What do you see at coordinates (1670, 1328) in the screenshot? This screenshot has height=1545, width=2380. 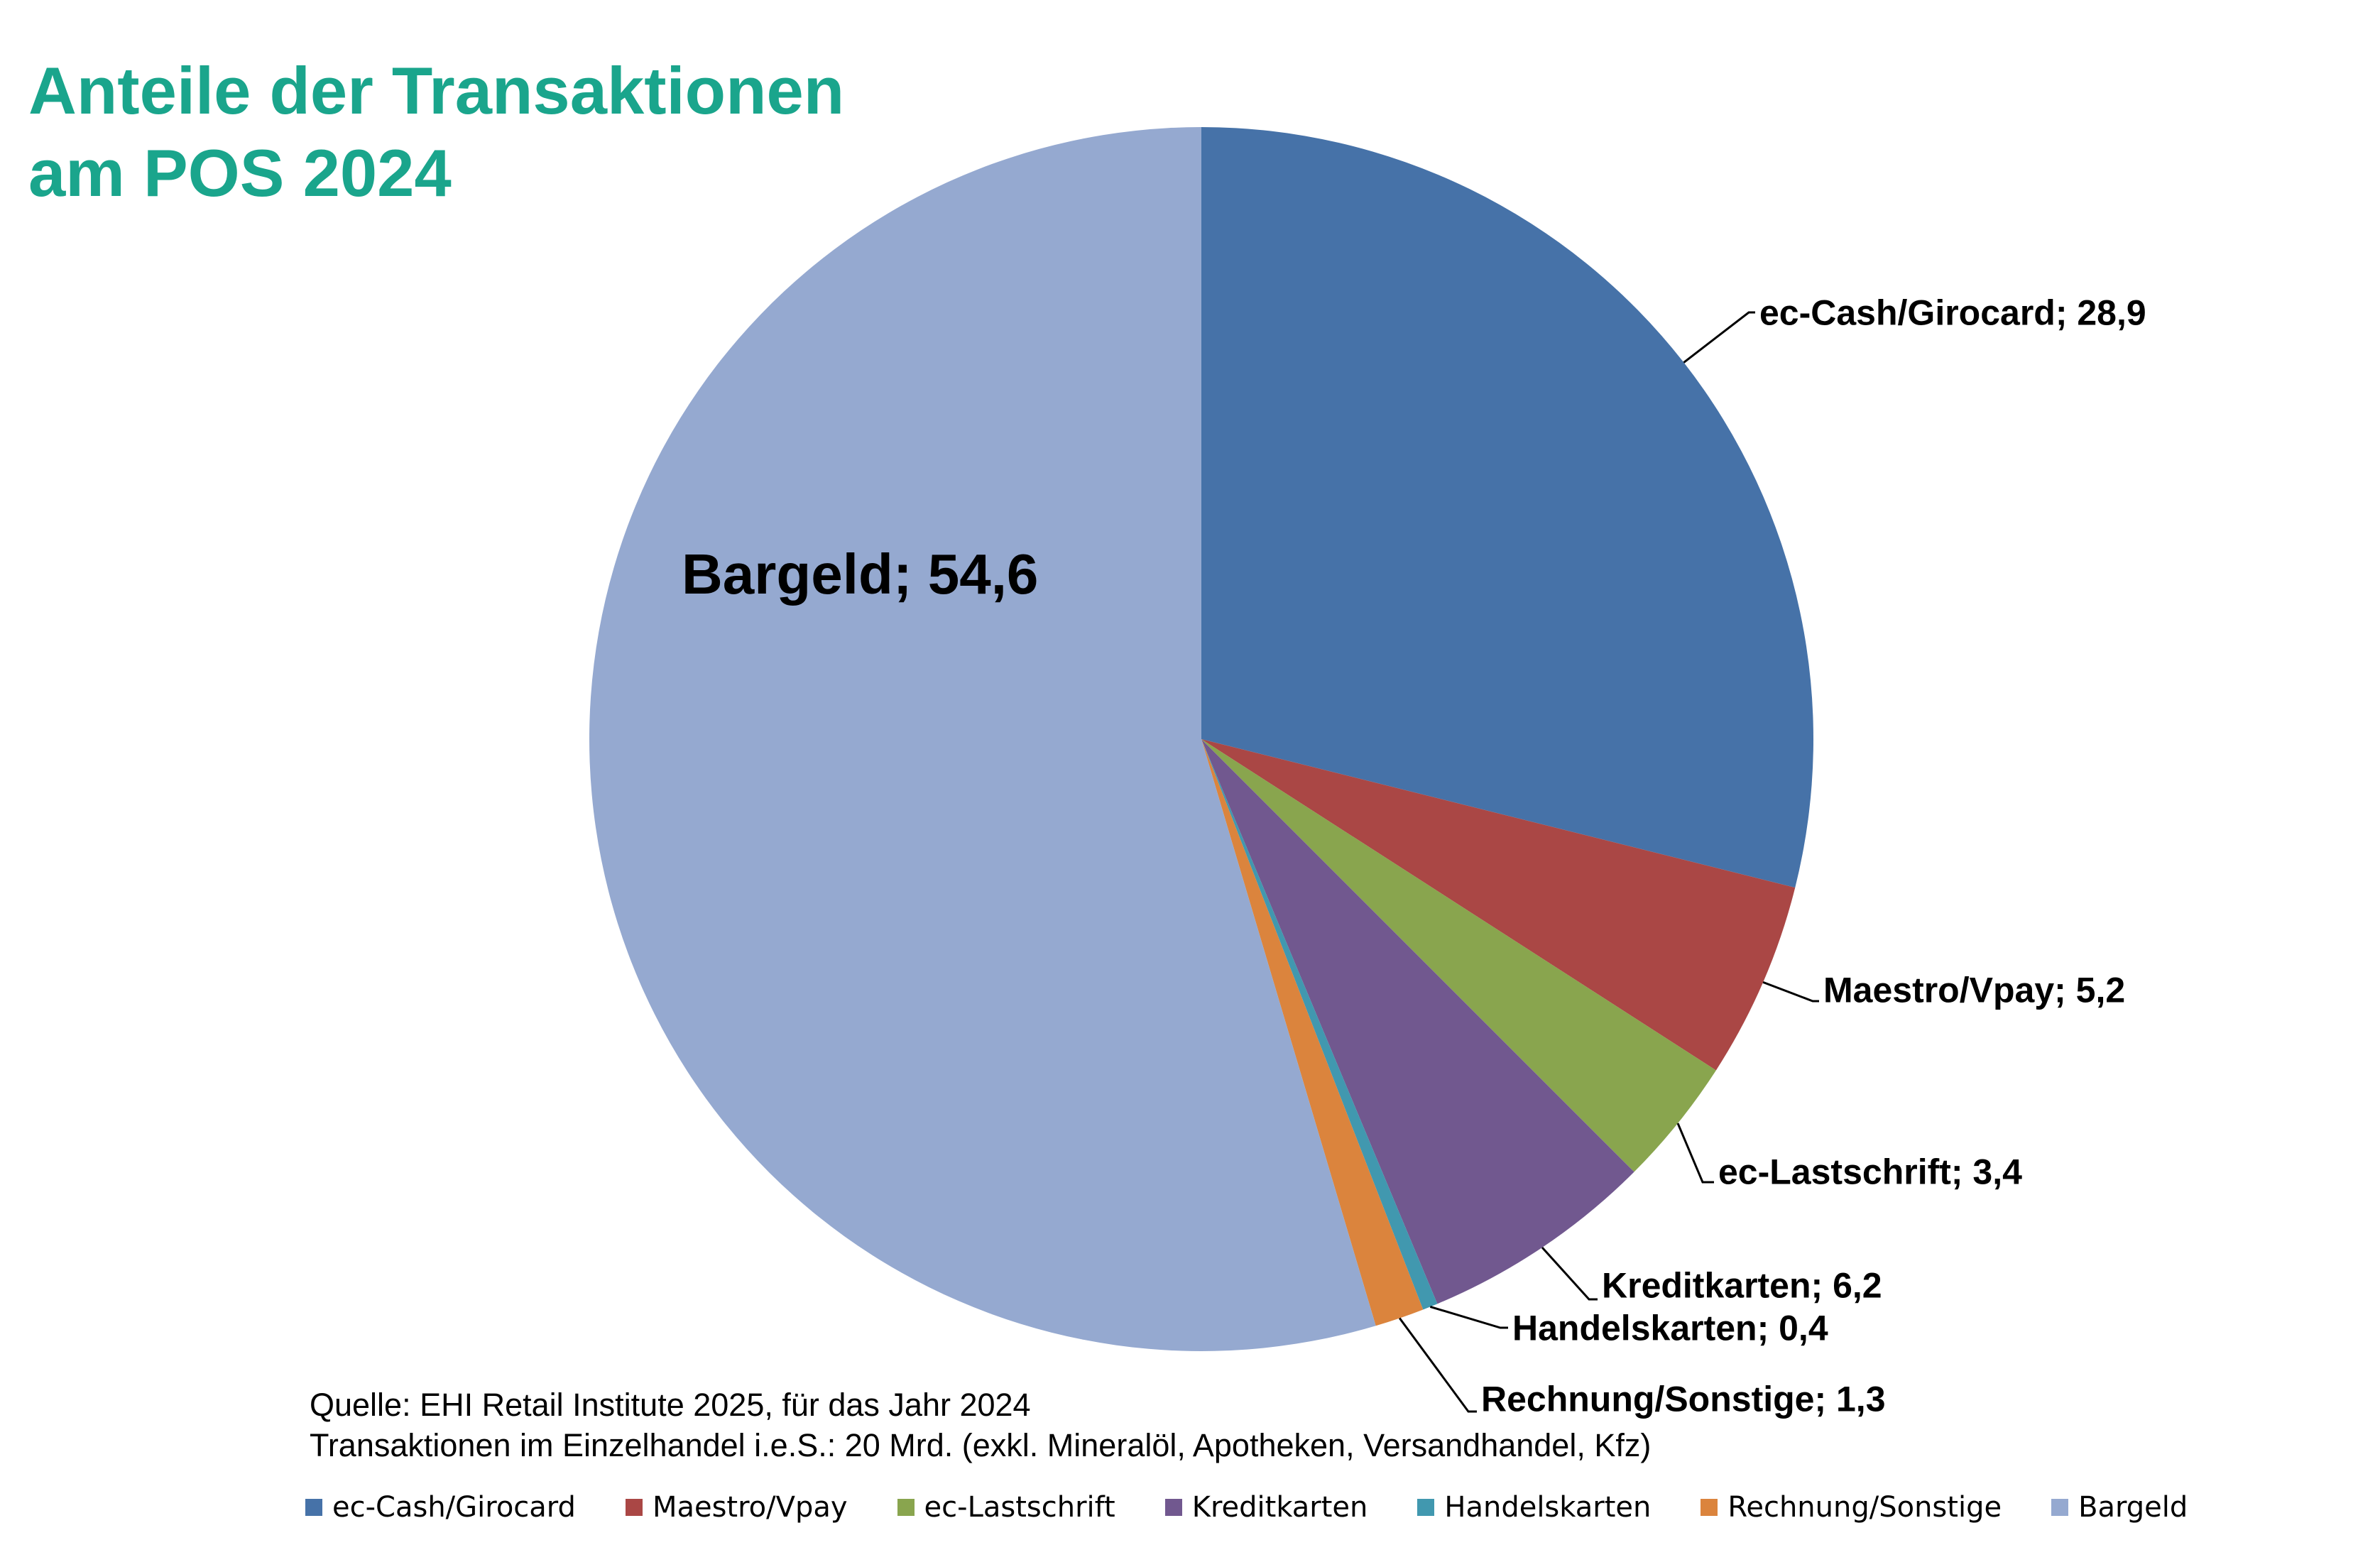 I see `data-label: Handelskarten; 0,4` at bounding box center [1670, 1328].